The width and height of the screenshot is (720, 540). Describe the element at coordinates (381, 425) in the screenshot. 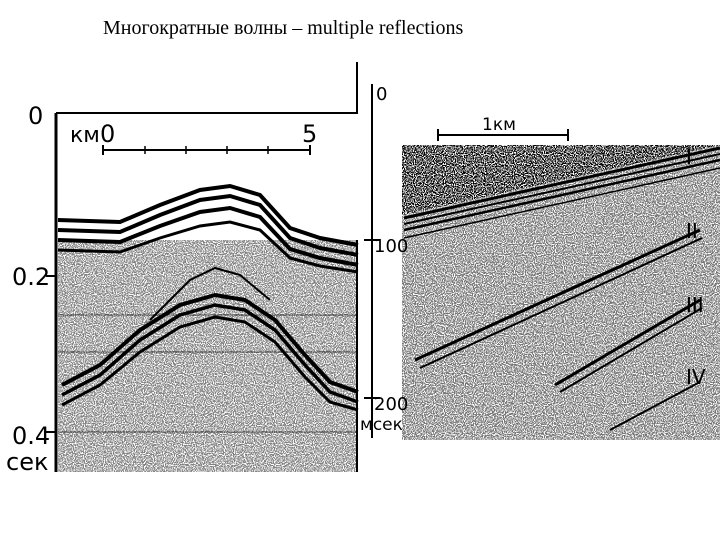

I see `right-time-unit: мсек` at that location.